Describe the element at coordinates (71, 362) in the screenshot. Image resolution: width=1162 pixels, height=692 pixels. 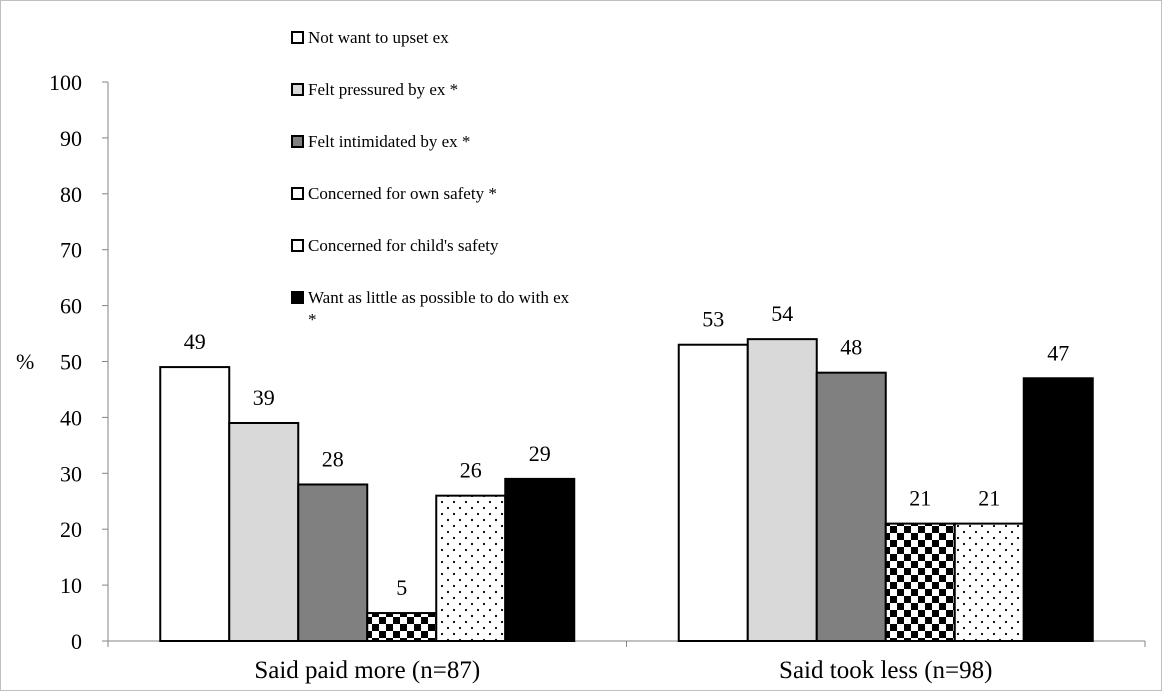
I see `y-tick-label: 50` at that location.